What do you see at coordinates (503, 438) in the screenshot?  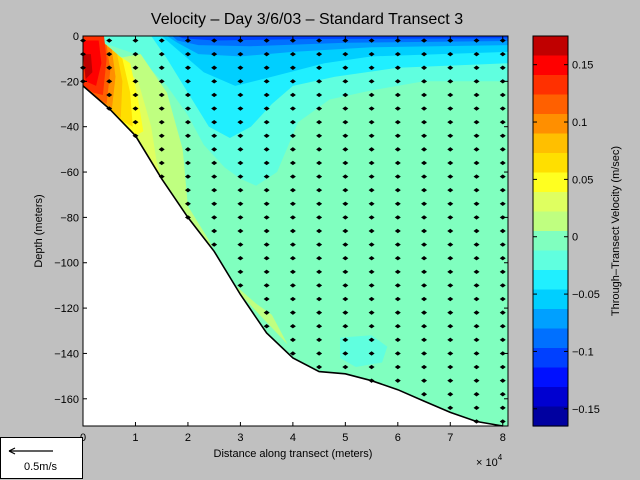 I see `x-tick-label: 8` at bounding box center [503, 438].